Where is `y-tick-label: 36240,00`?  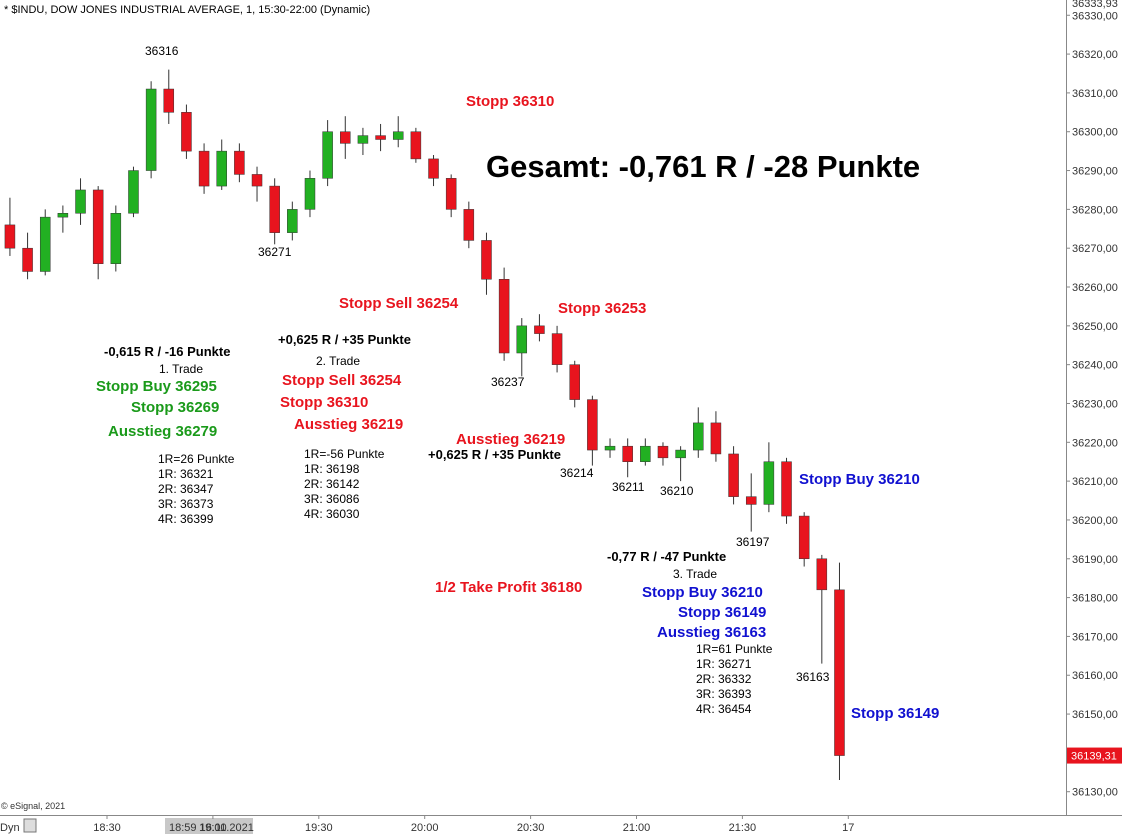 y-tick-label: 36240,00 is located at coordinates (1095, 366).